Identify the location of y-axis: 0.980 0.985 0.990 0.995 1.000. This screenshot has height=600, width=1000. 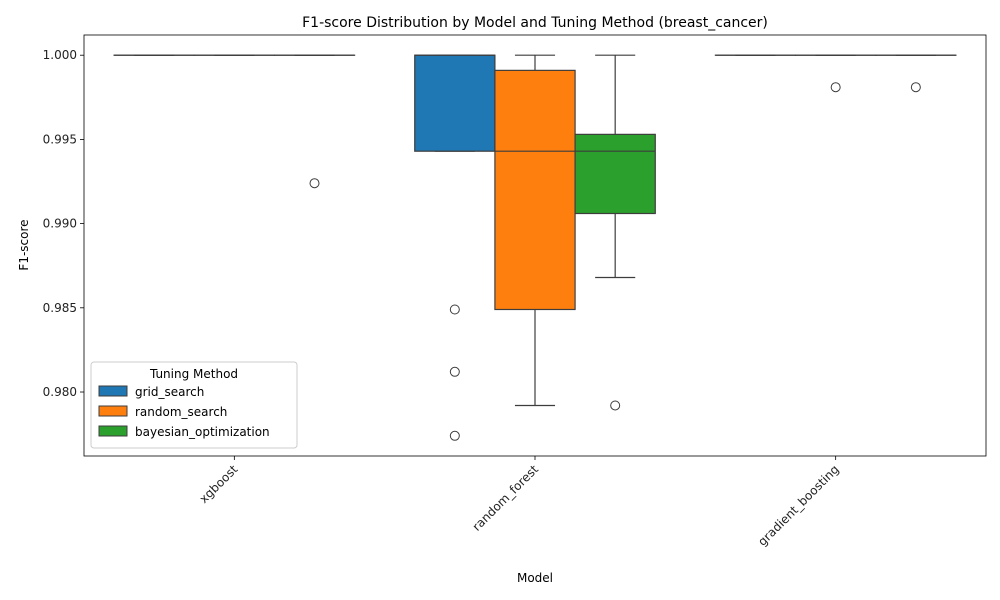
(63, 223).